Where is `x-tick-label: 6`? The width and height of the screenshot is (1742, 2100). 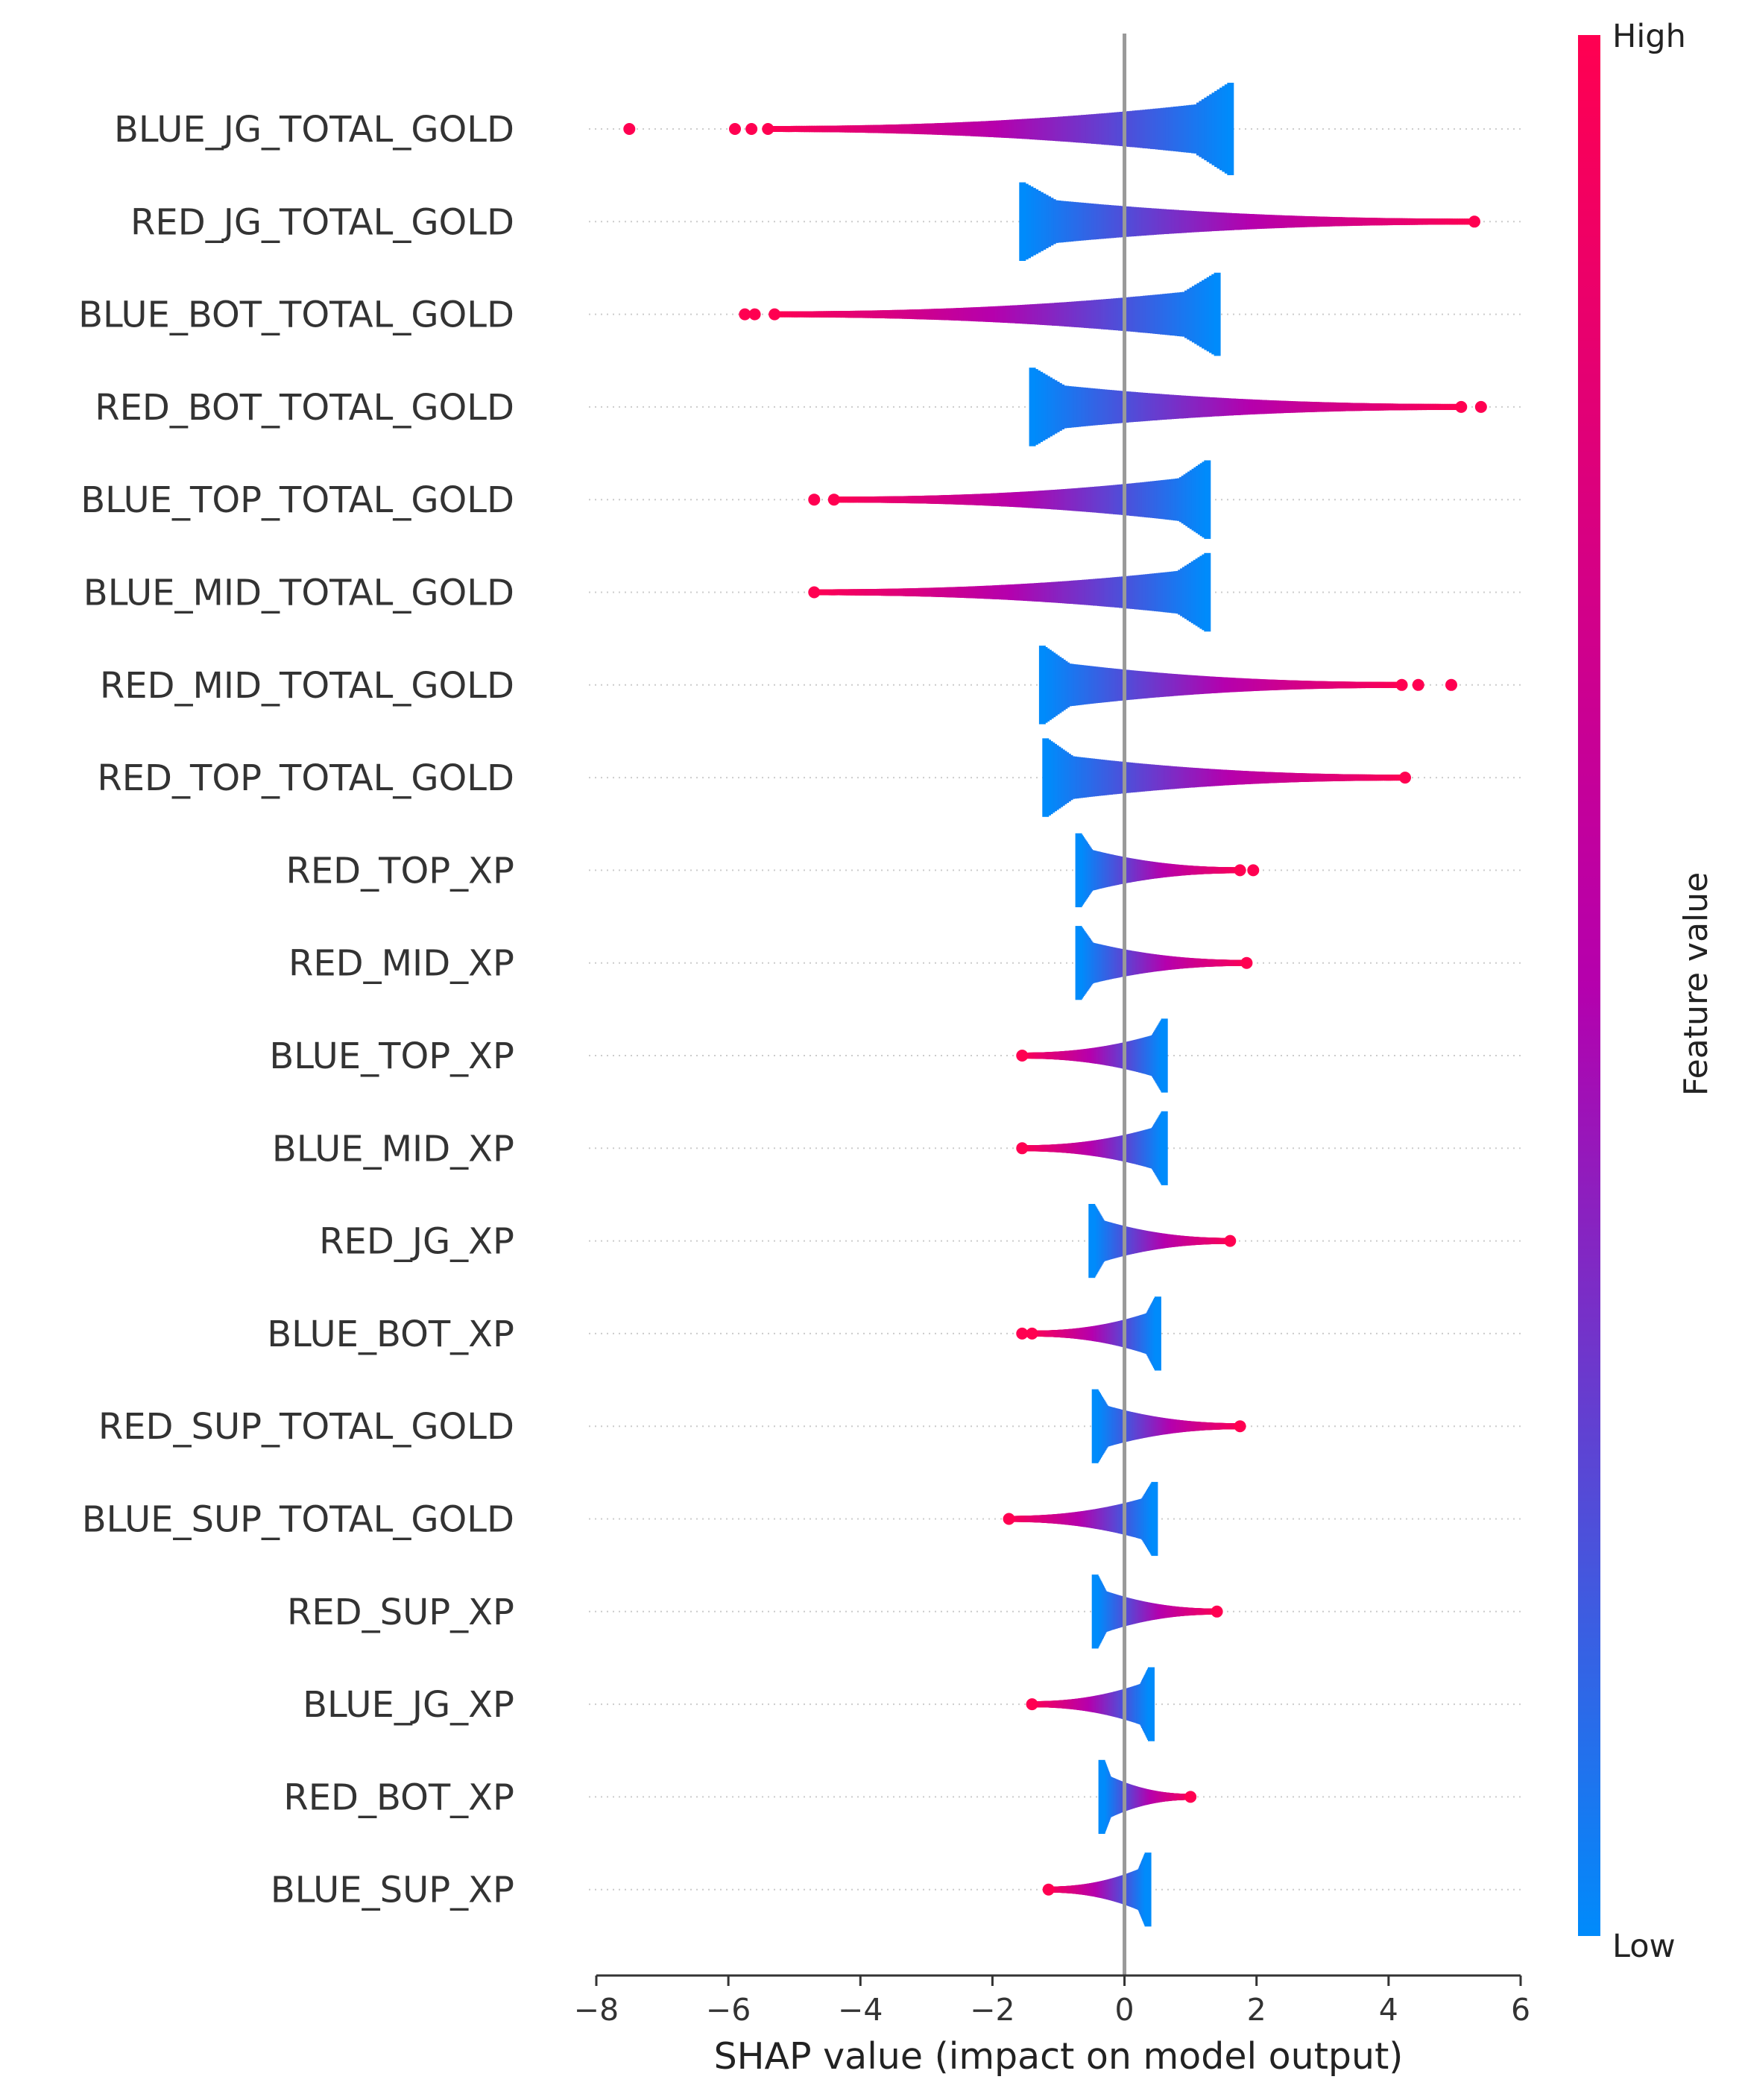 x-tick-label: 6 is located at coordinates (1520, 2010).